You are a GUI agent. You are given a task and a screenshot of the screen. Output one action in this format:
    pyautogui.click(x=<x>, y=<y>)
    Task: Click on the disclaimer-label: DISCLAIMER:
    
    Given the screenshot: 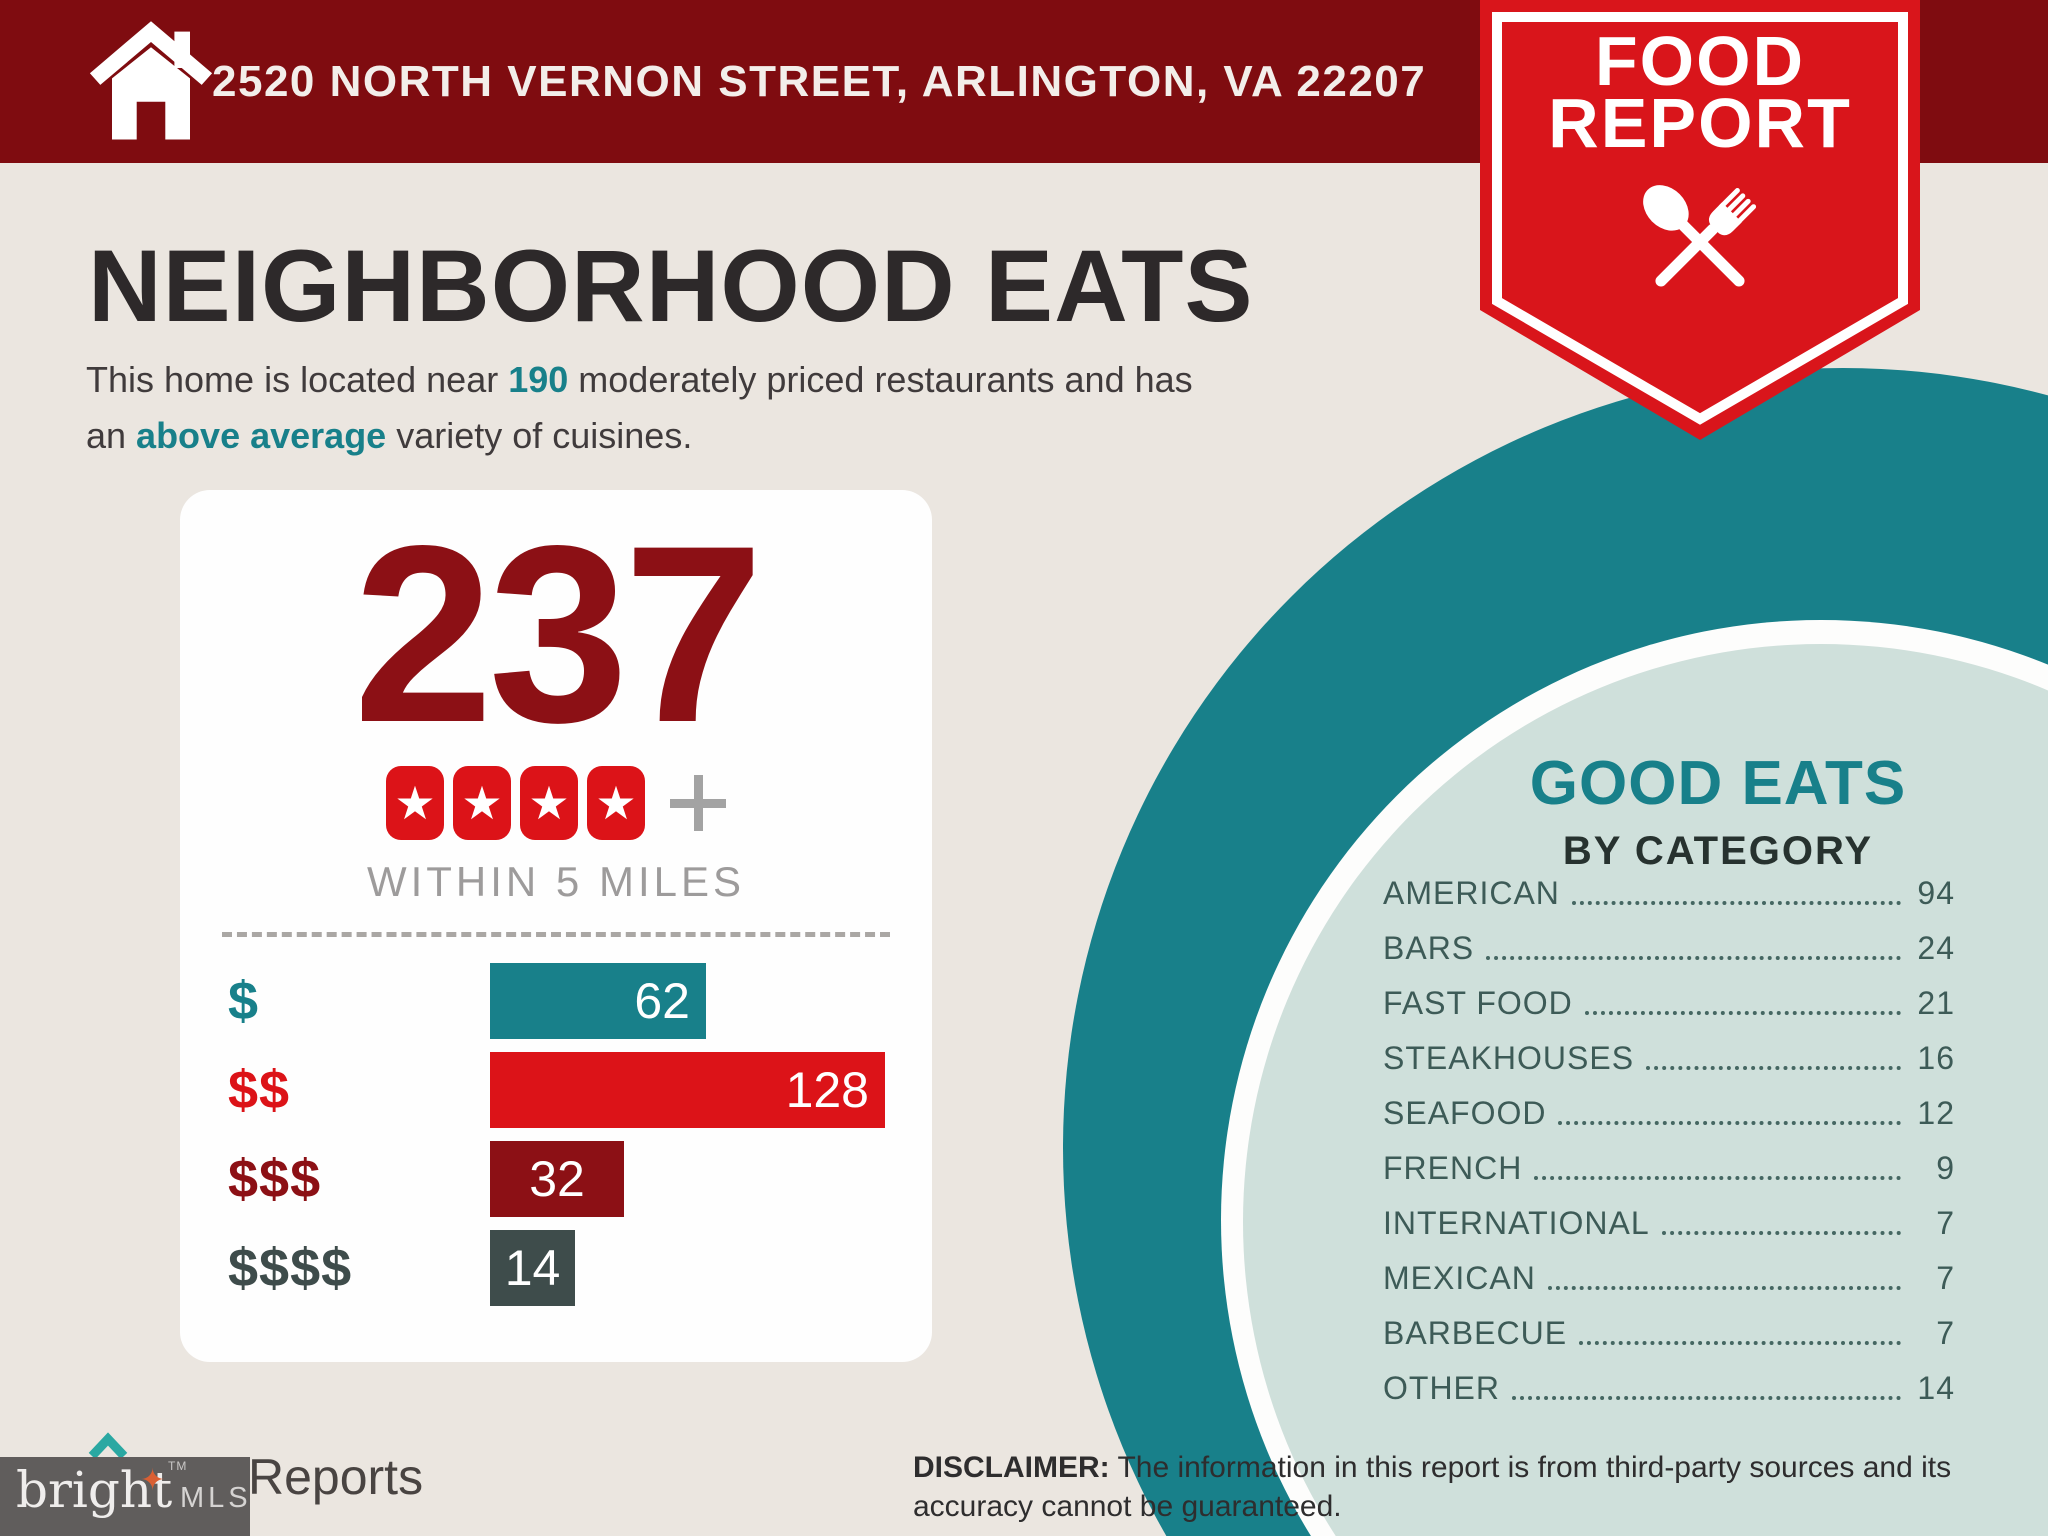 What is the action you would take?
    pyautogui.click(x=1011, y=1467)
    